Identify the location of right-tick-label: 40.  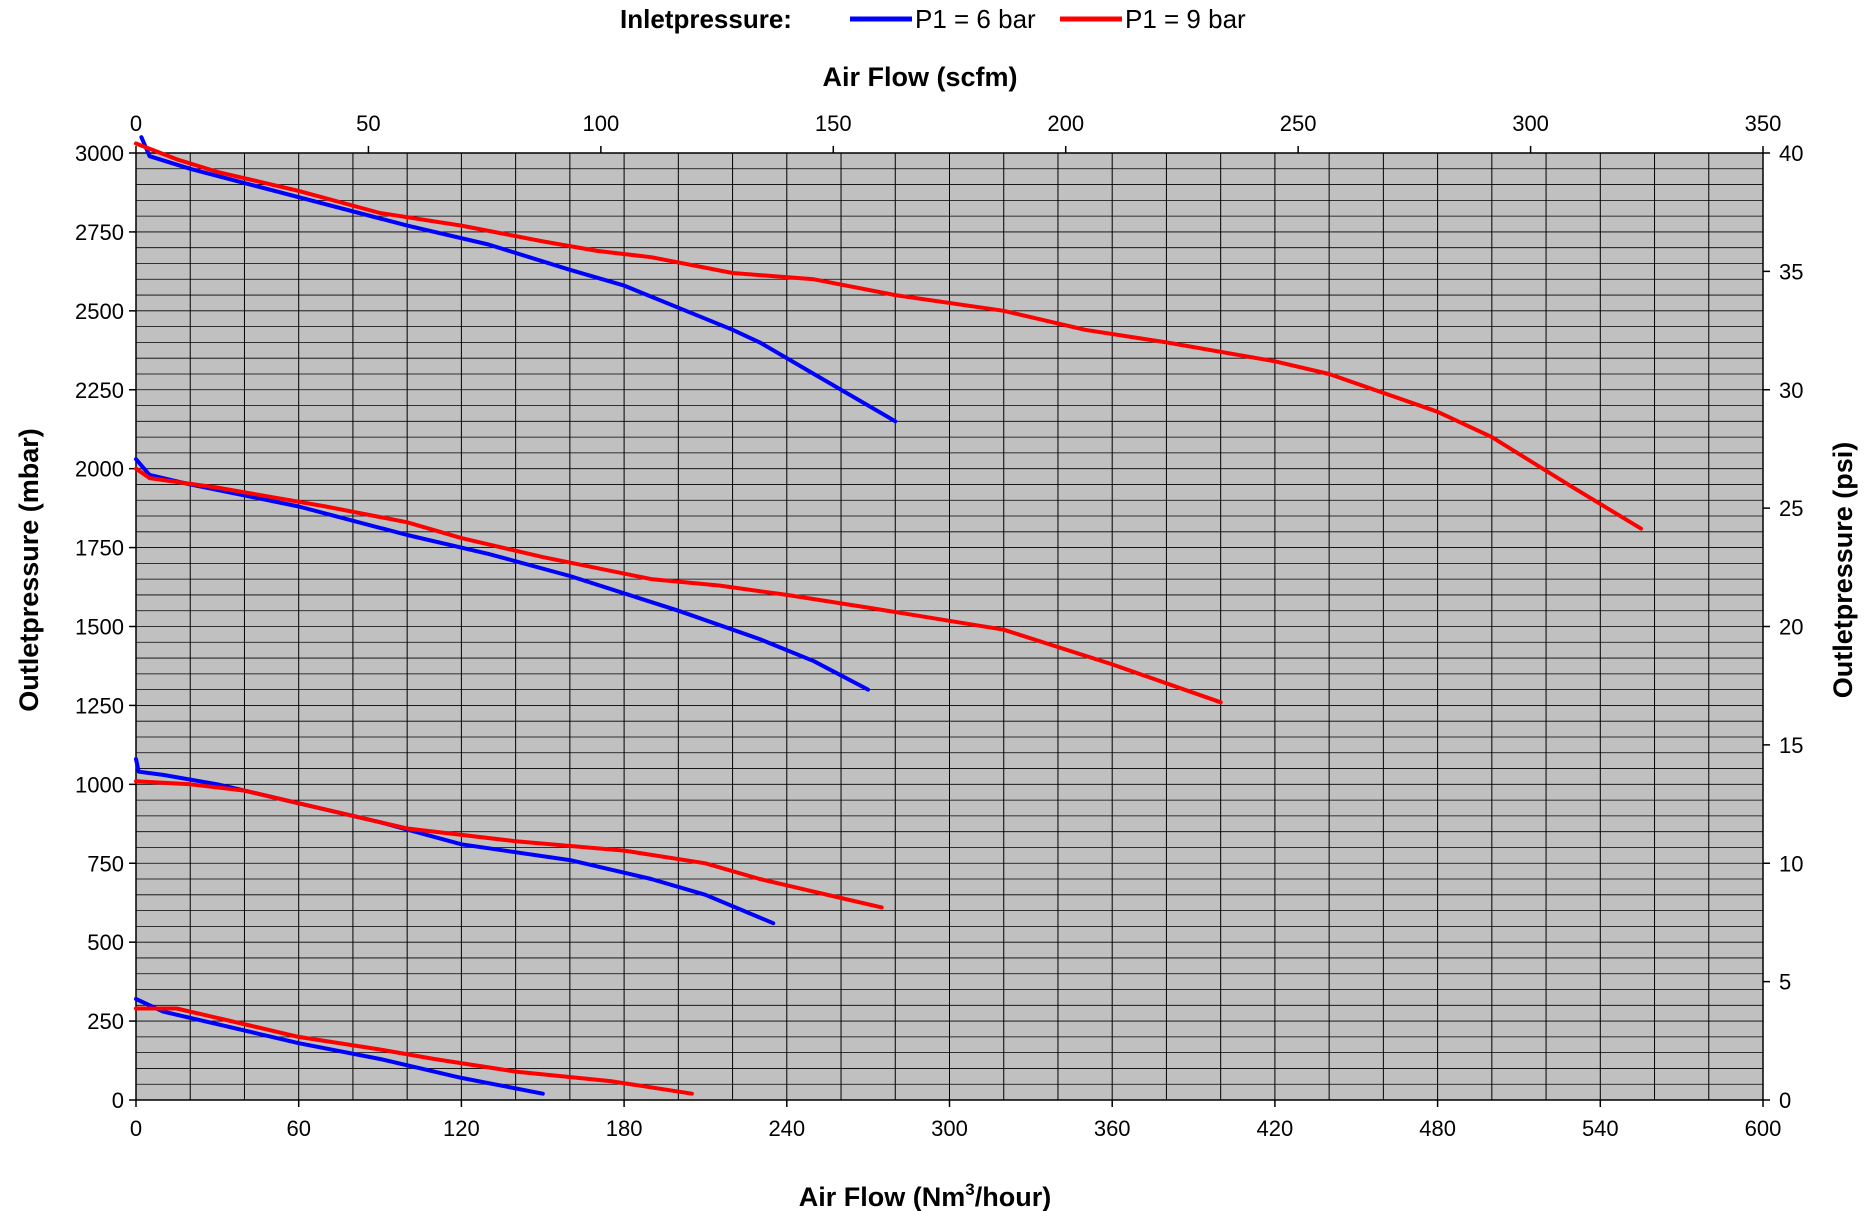
(1791, 153).